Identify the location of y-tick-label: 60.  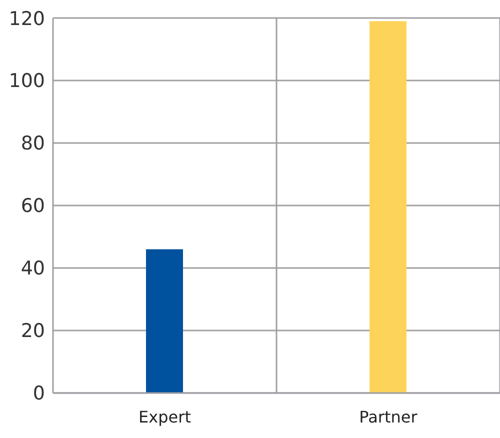
(32, 206).